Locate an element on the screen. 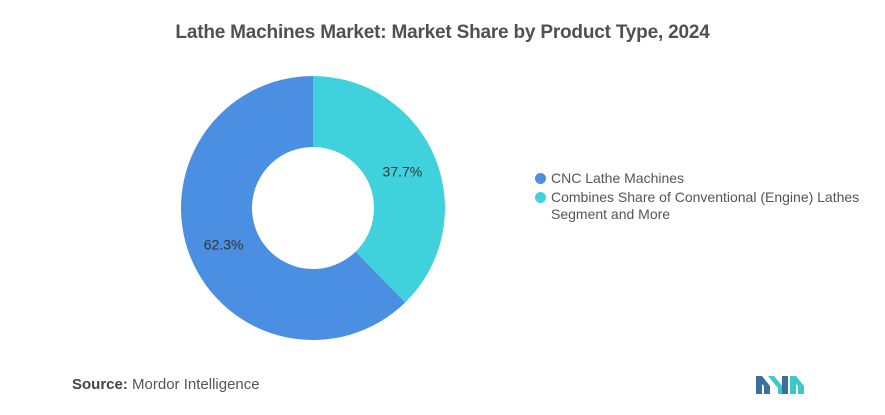 The image size is (885, 415). data-label-conventional: 37.7% is located at coordinates (403, 172).